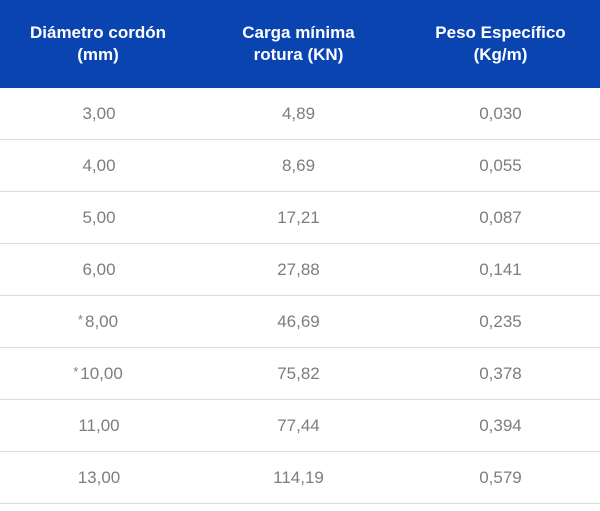 This screenshot has width=600, height=511. I want to click on header-weight-line1: Peso Específico, so click(500, 32).